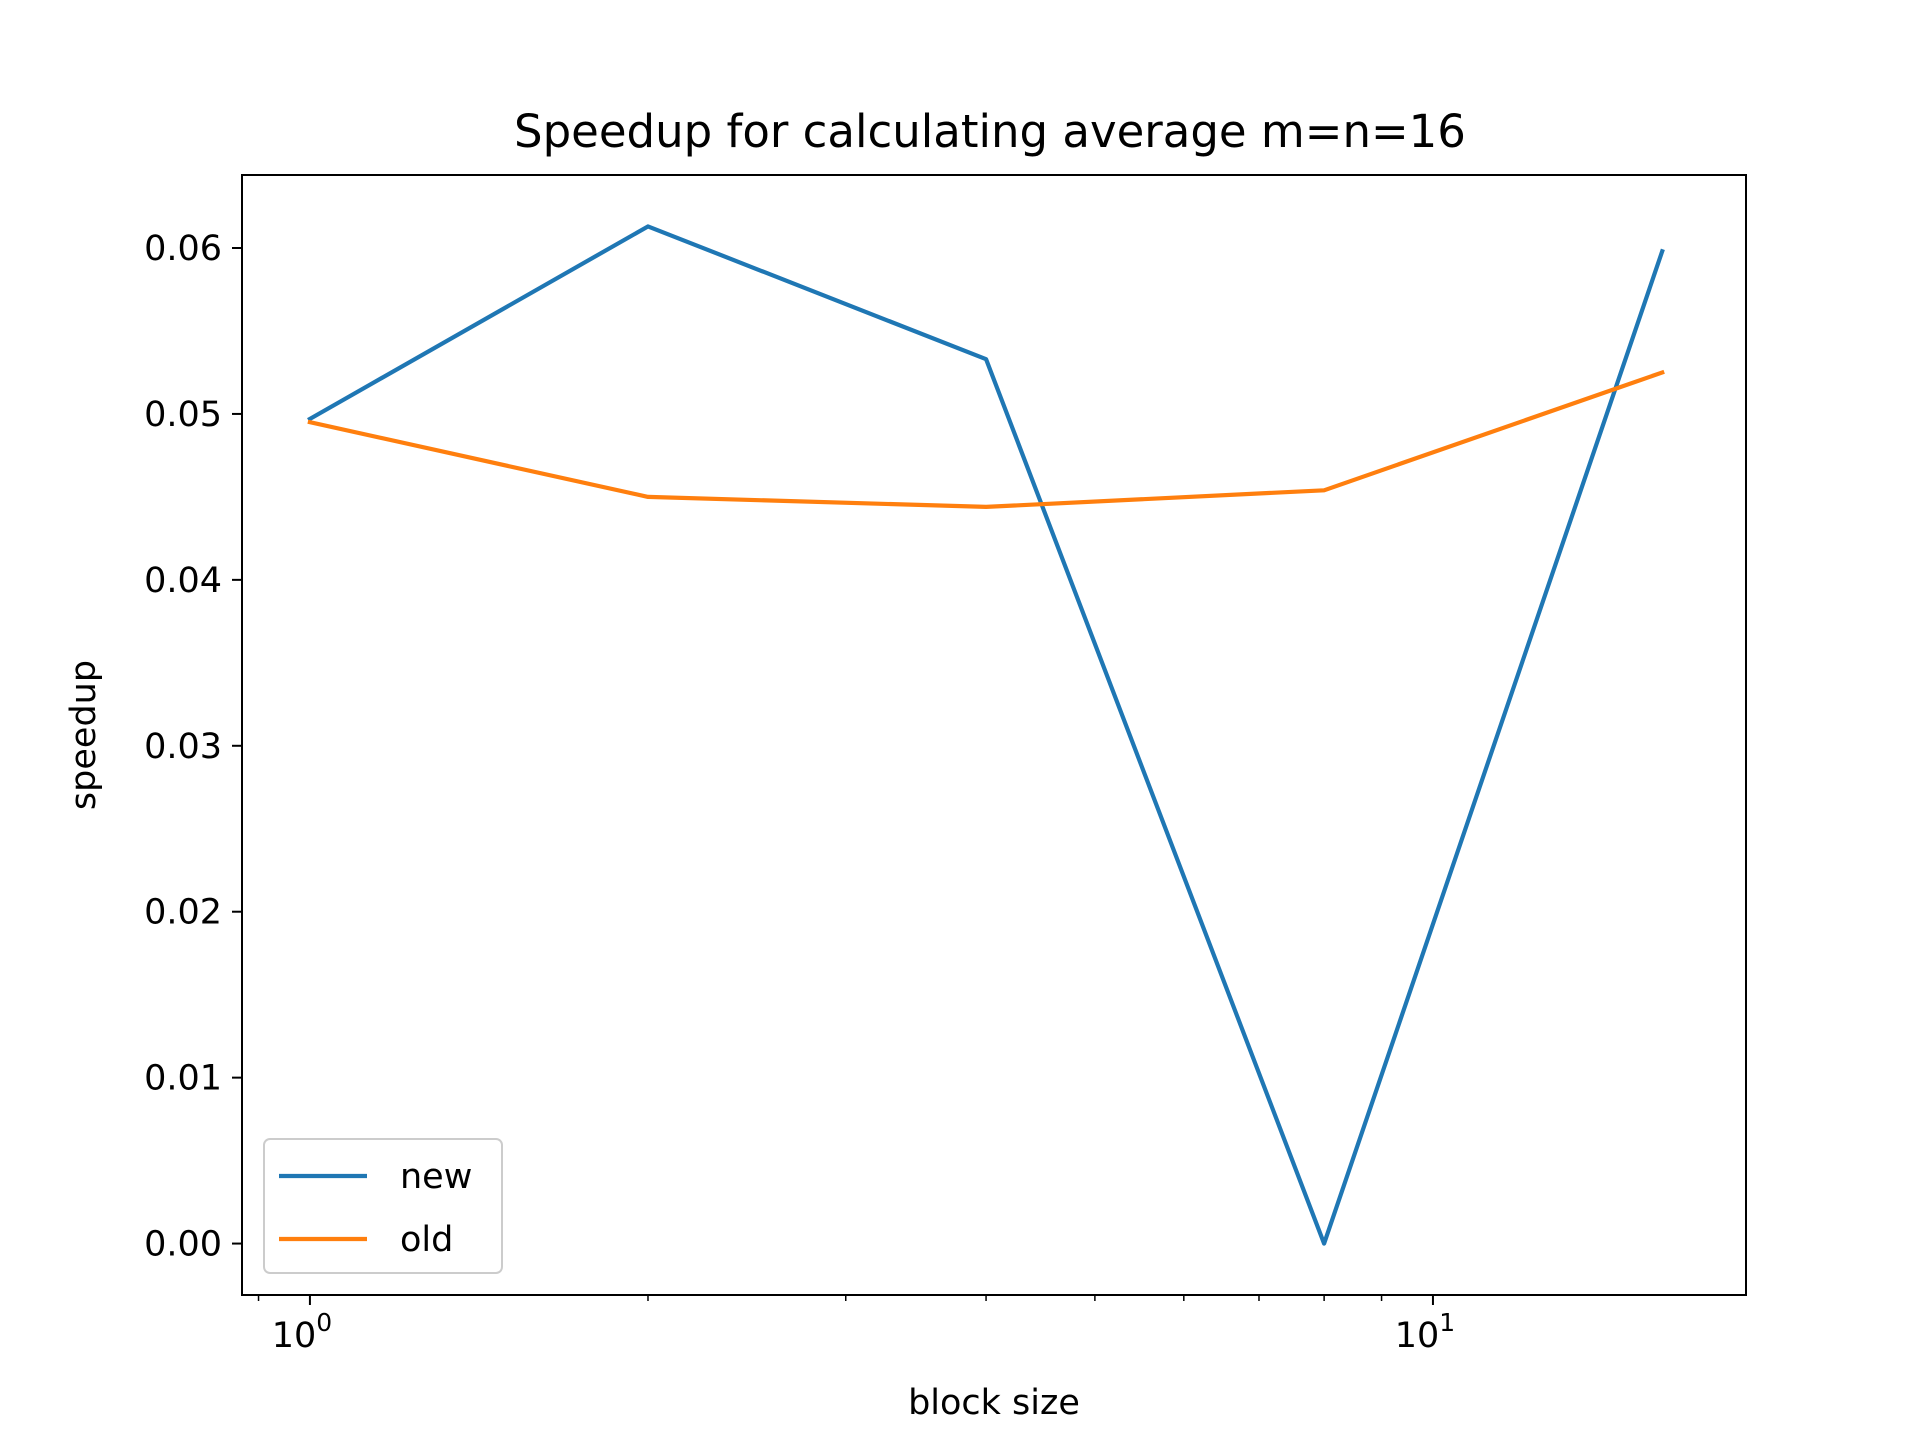 The width and height of the screenshot is (1920, 1440). I want to click on y-tick-label: 0.05, so click(183, 415).